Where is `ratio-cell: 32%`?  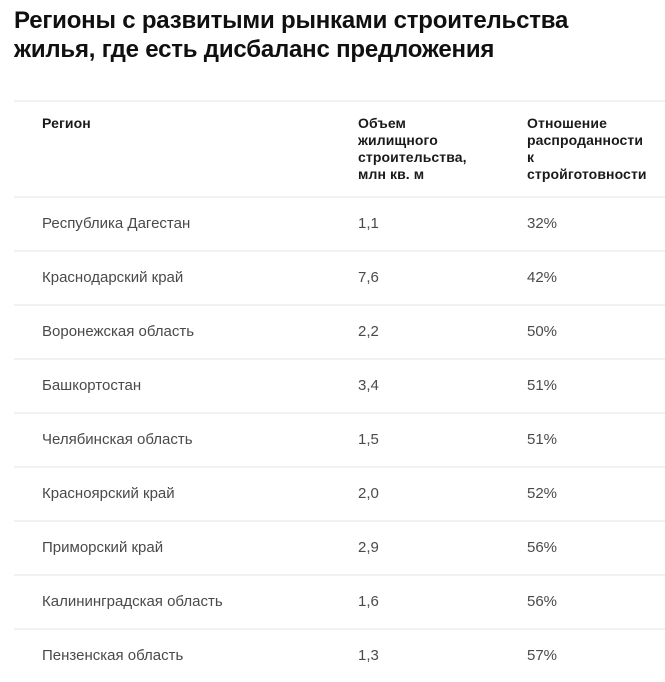
ratio-cell: 32% is located at coordinates (542, 223).